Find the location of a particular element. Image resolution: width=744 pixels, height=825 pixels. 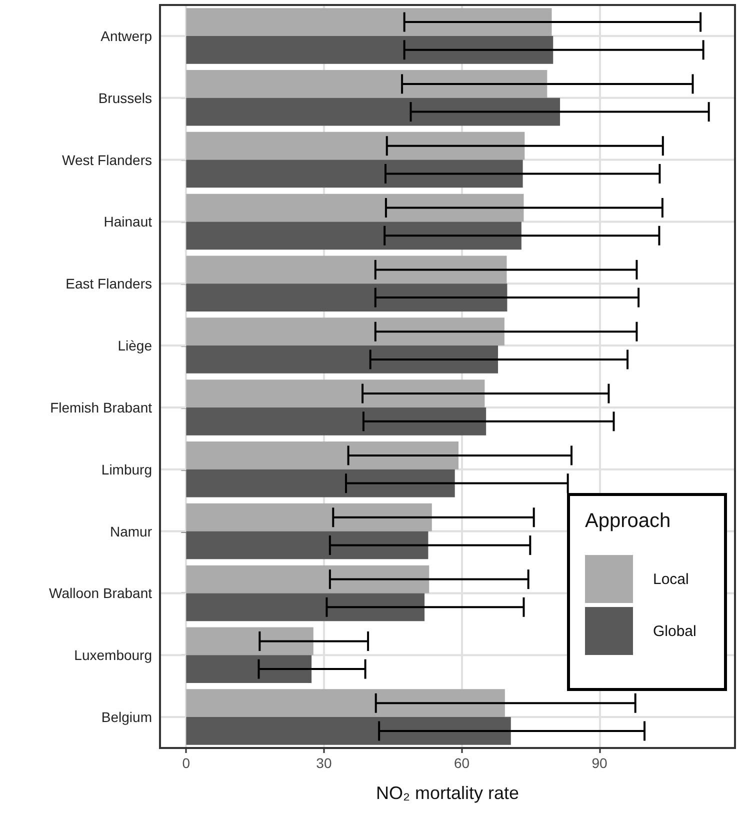

y-tick-label: Brussels is located at coordinates (125, 98).